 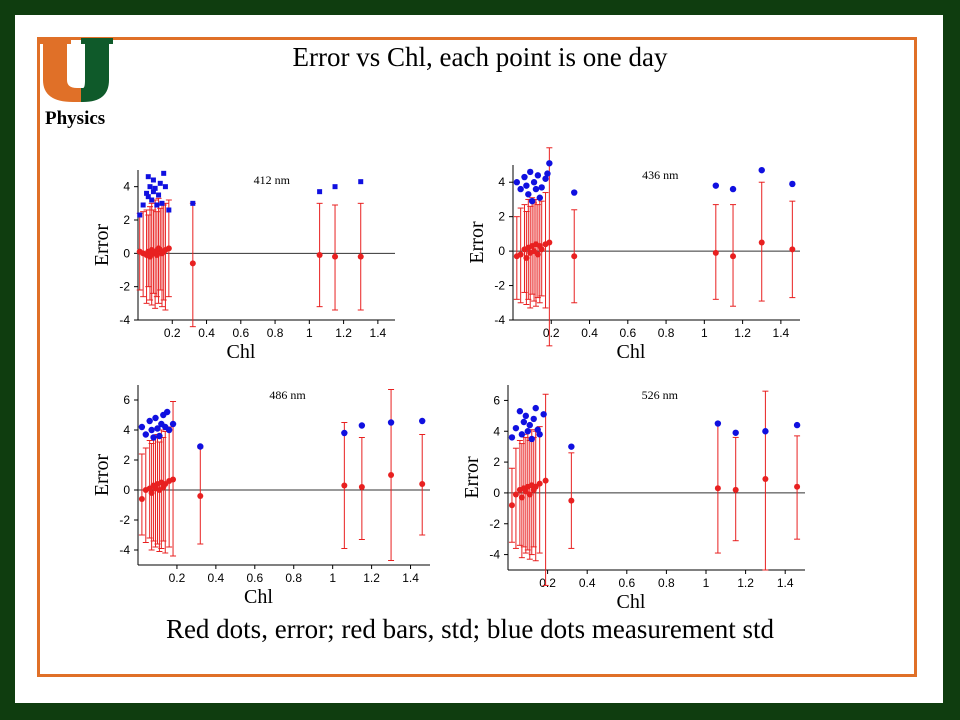 I want to click on chart-panel-436nm: 4 2 0 -2 -4 0.2 0.4 0.6 0.8 1 1.2 1.4 Error Chl 436 nm, so click(x=637, y=255).